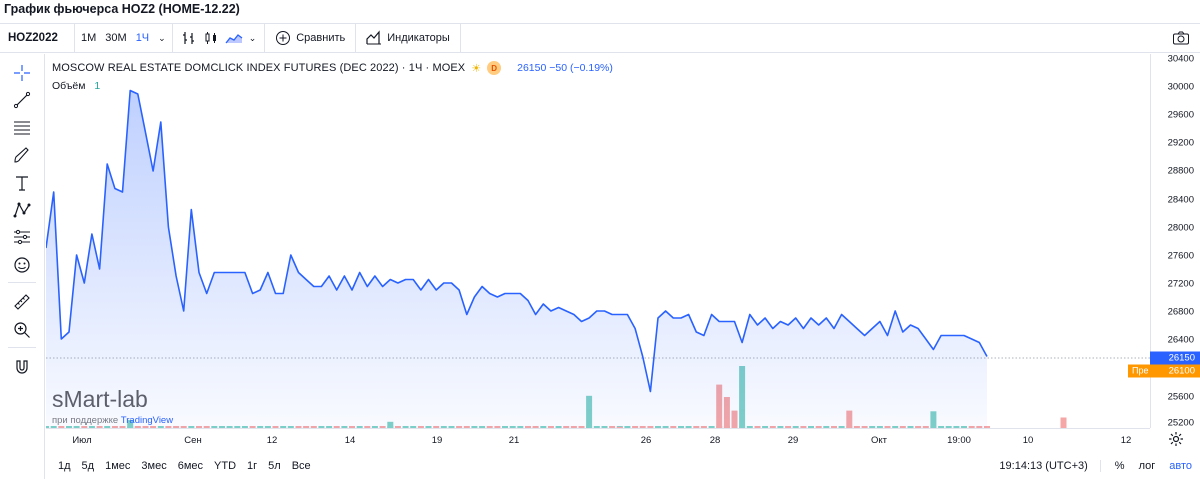  I want to click on price-tick: 29200, so click(1180, 143).